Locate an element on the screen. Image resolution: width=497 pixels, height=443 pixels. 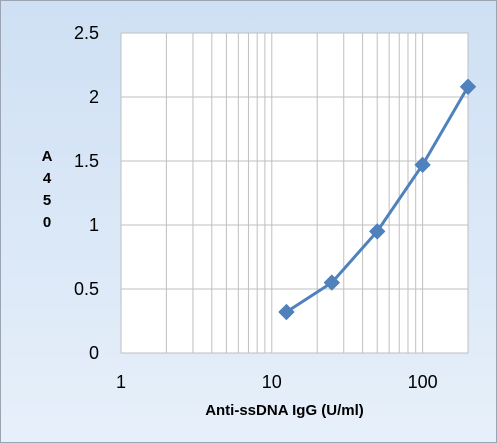
y-axis-title-char: 4 is located at coordinates (47, 178).